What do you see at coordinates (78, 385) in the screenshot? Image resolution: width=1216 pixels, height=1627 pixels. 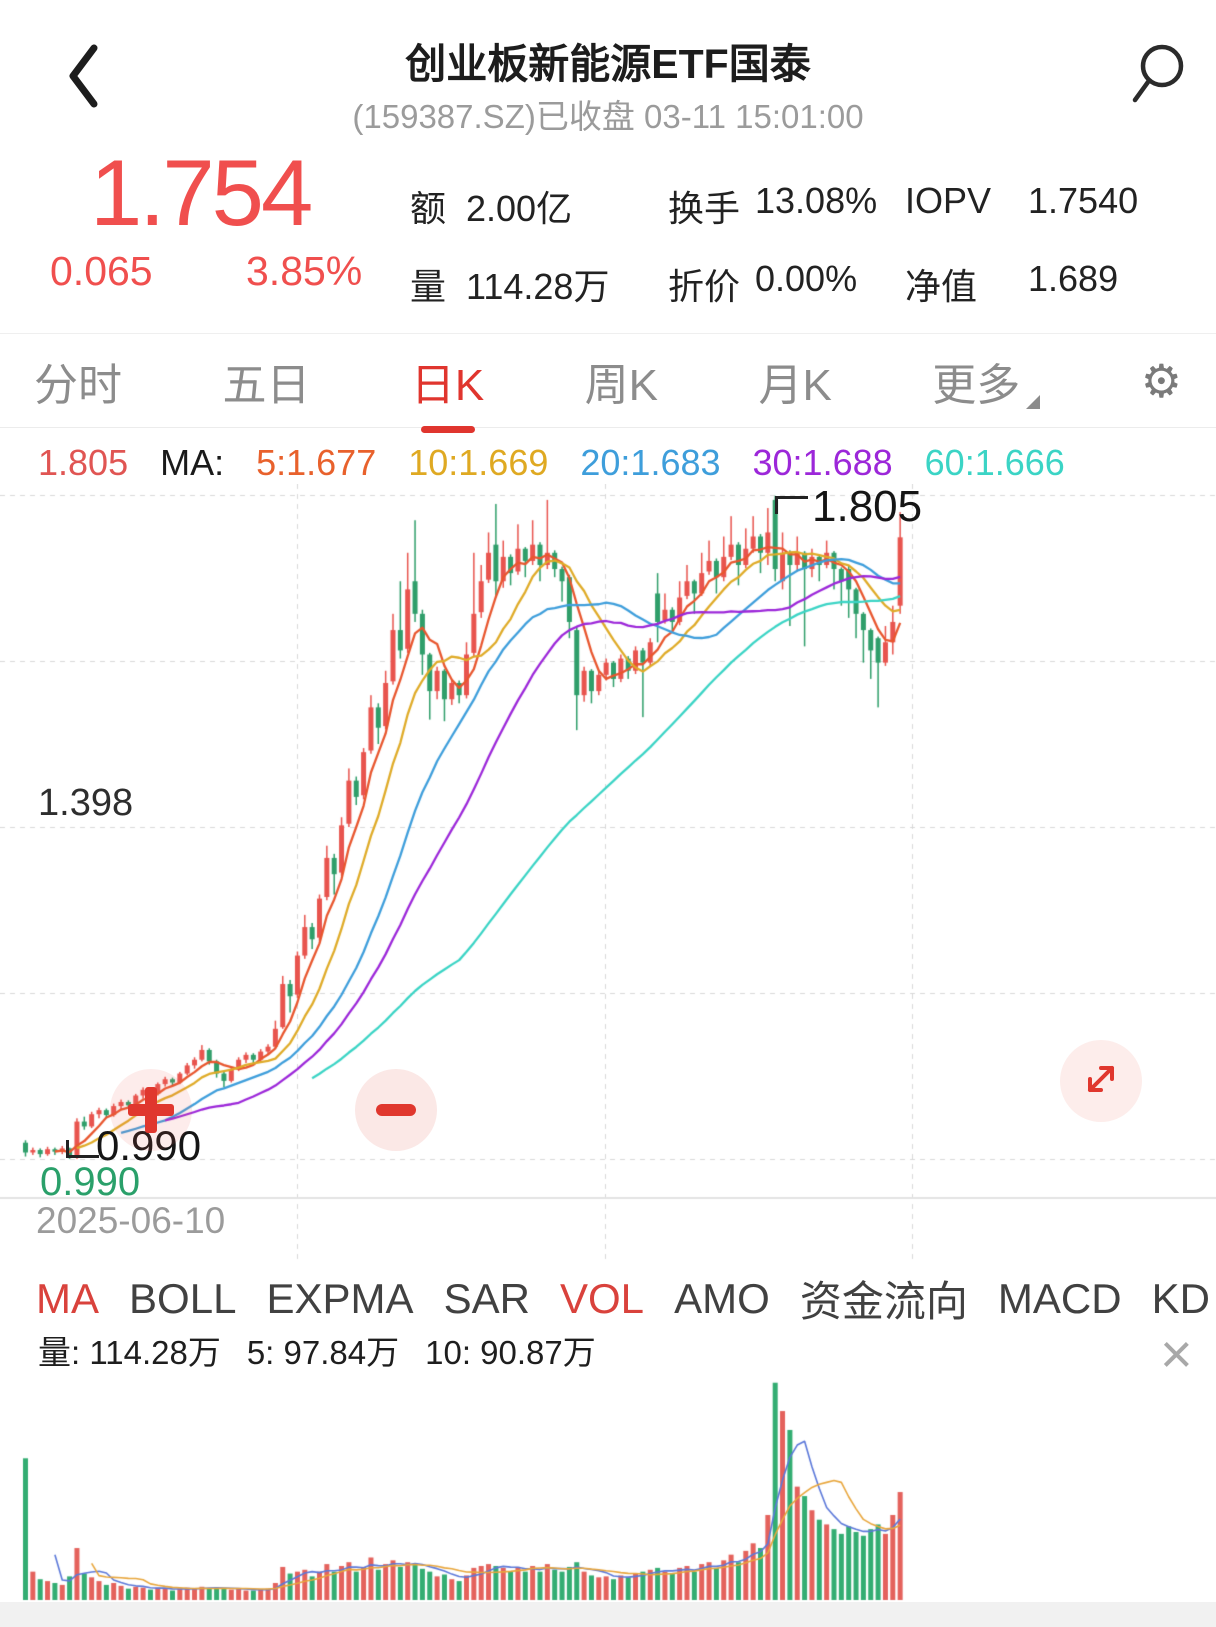 I see `tab-minute: 分时` at bounding box center [78, 385].